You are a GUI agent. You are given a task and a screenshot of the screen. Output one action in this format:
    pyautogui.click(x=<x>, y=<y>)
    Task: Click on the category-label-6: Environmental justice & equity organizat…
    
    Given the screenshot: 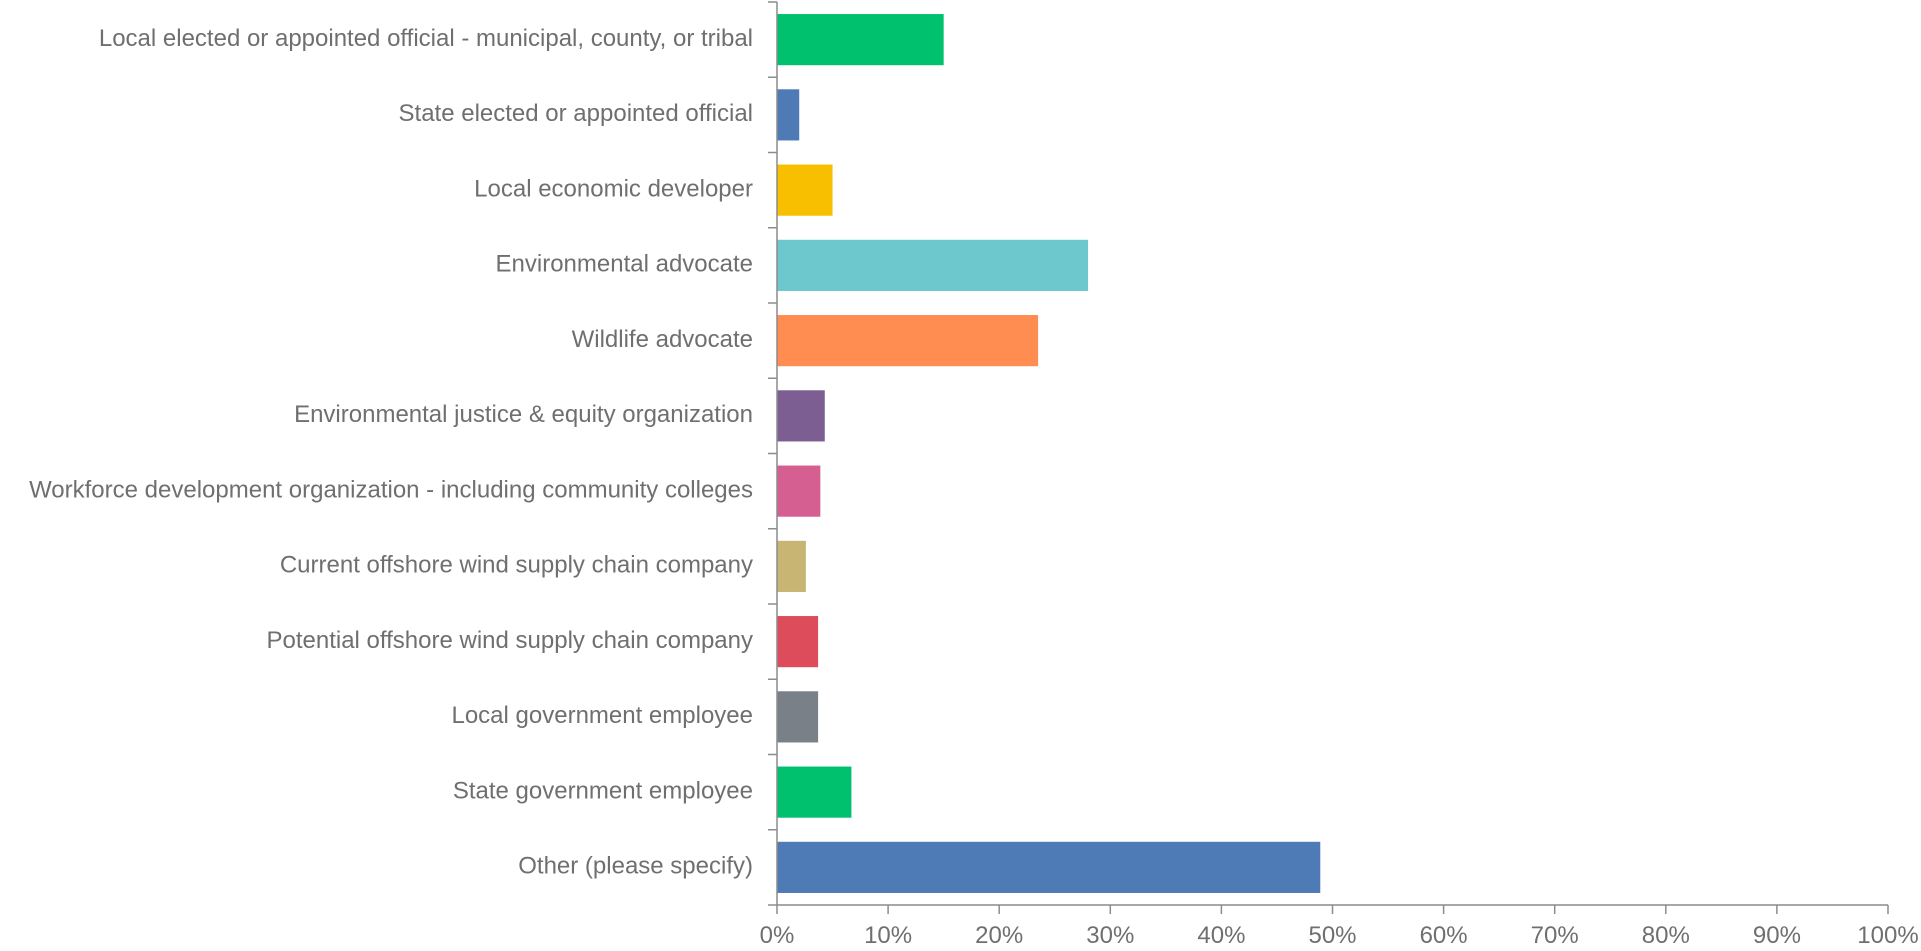 What is the action you would take?
    pyautogui.click(x=523, y=414)
    